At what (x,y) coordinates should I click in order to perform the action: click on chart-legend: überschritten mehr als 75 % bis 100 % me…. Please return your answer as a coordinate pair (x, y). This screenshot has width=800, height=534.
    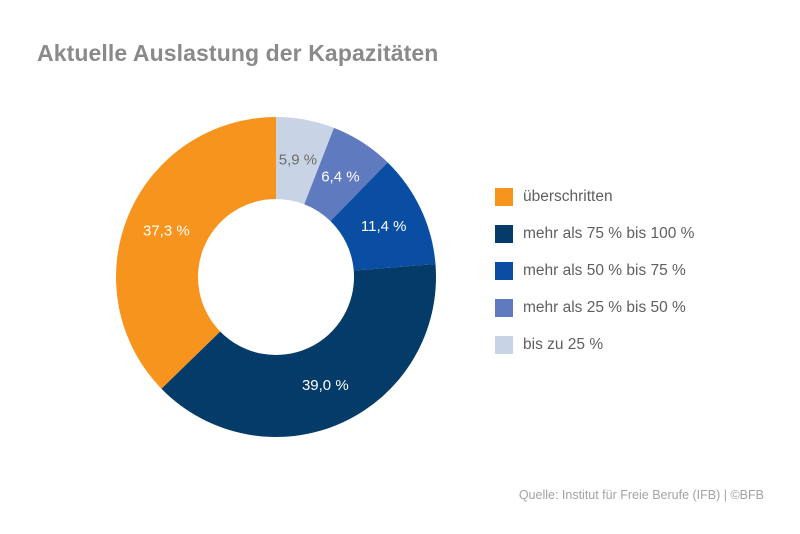
    Looking at the image, I should click on (594, 270).